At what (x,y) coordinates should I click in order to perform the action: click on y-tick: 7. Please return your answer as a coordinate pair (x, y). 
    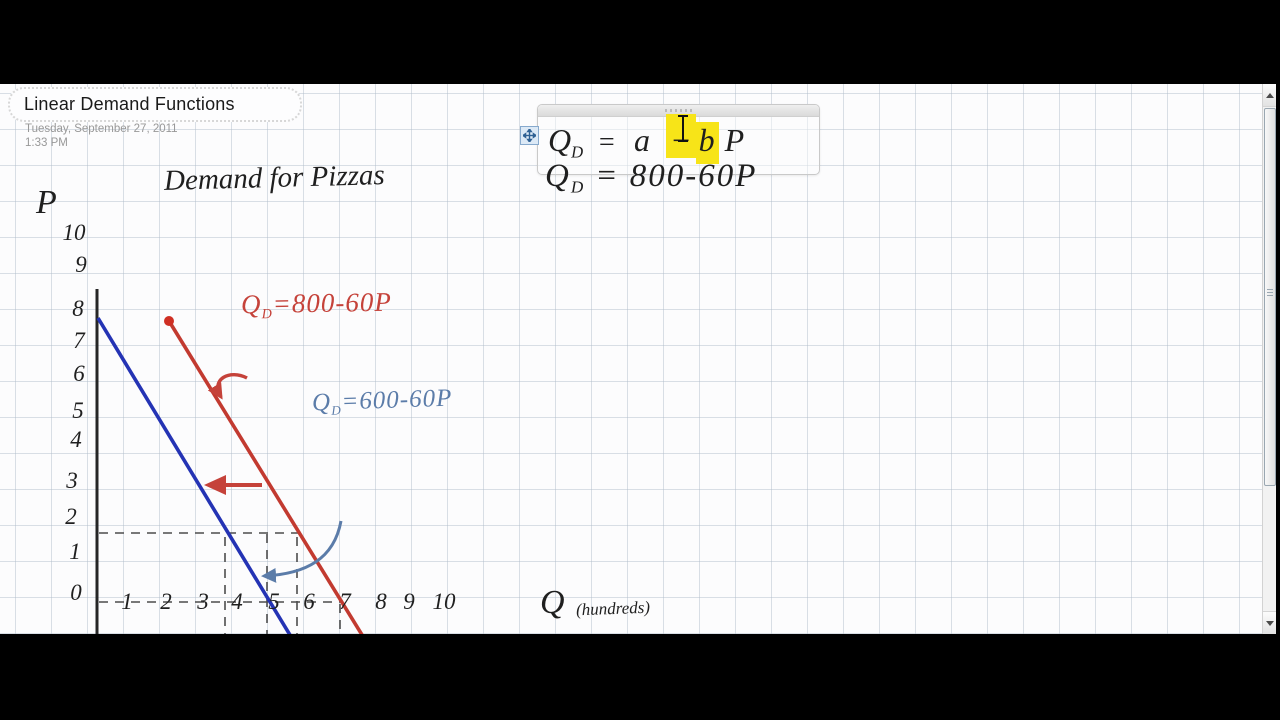
    Looking at the image, I should click on (79, 340).